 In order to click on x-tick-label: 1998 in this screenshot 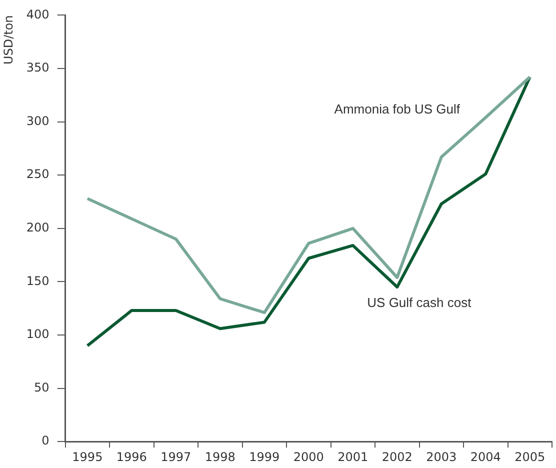, I will do `click(220, 457)`.